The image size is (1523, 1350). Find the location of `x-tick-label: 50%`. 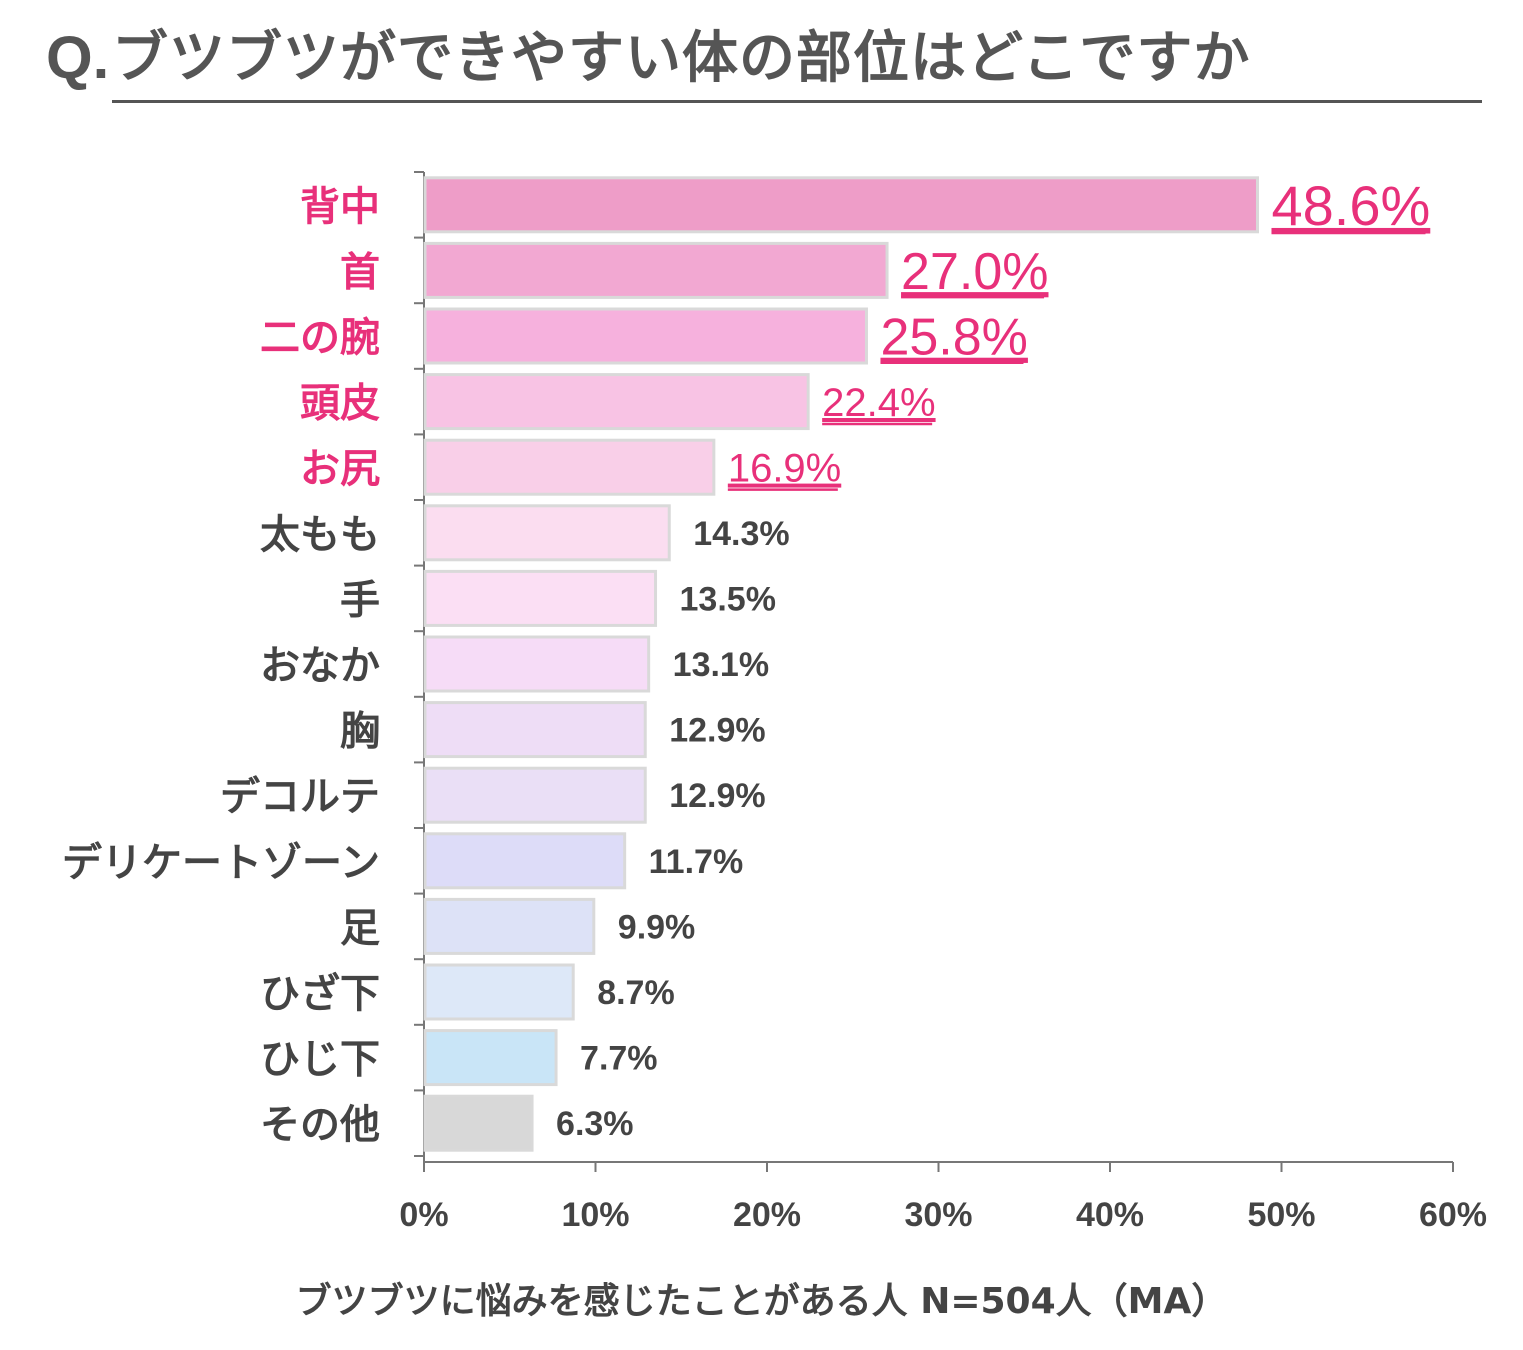

x-tick-label: 50% is located at coordinates (1281, 1215).